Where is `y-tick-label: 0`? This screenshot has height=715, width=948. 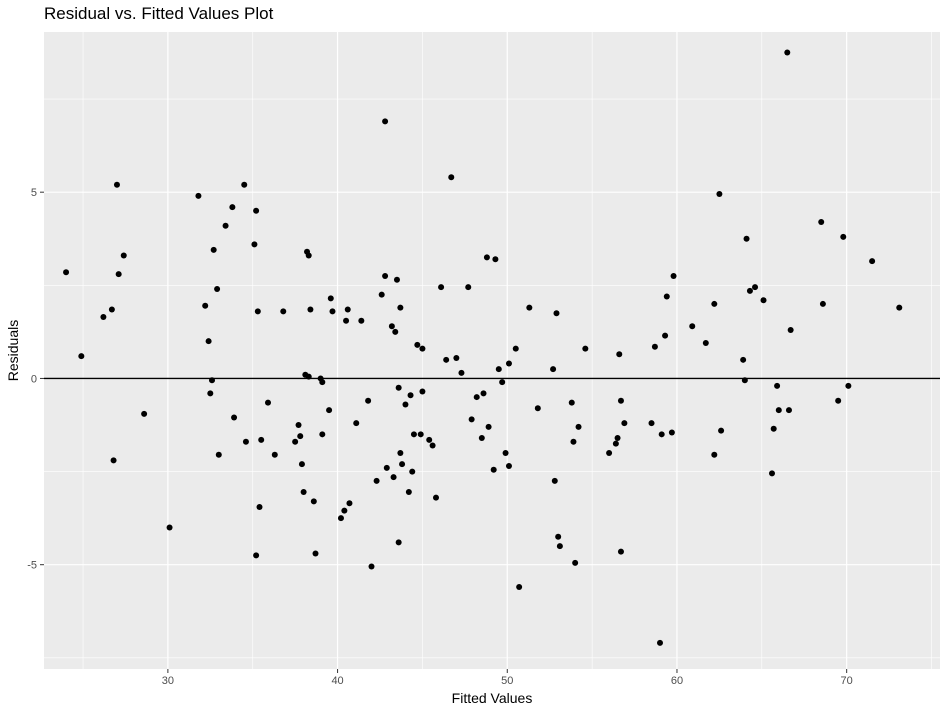
y-tick-label: 0 is located at coordinates (34, 379).